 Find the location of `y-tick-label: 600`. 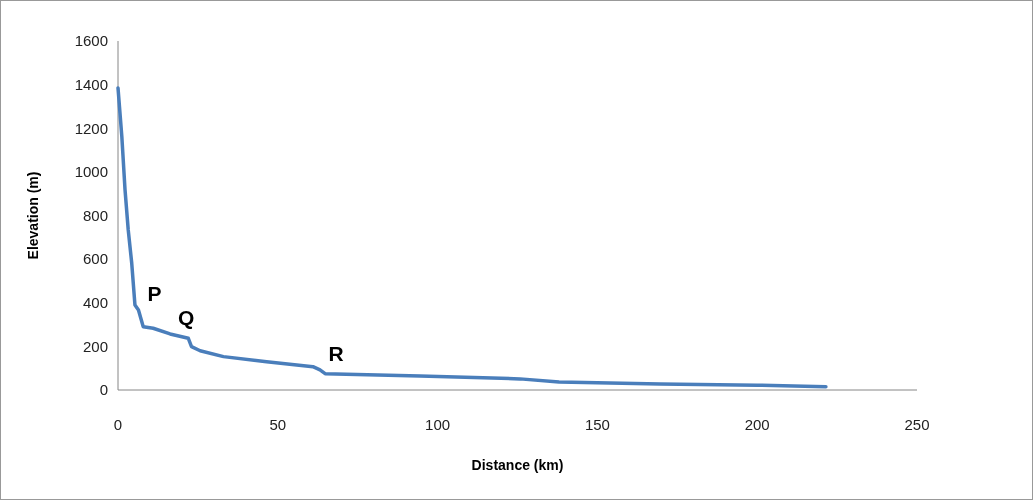

y-tick-label: 600 is located at coordinates (95, 259).